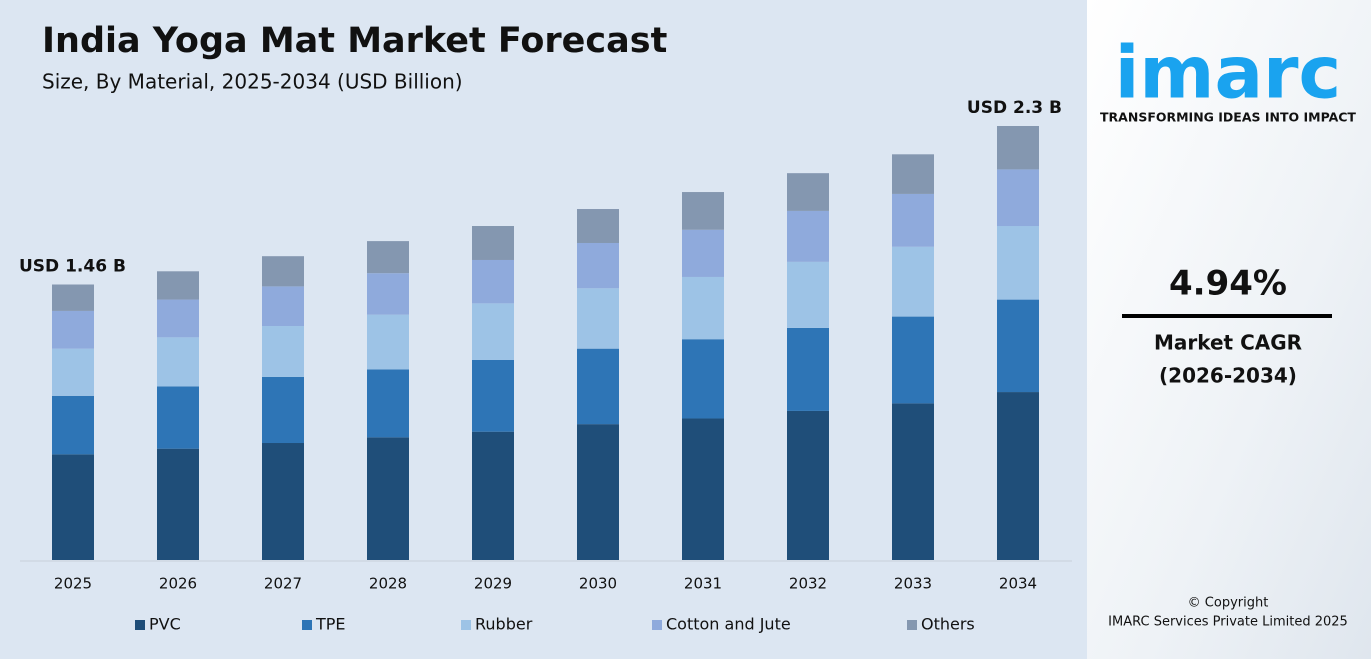 This screenshot has height=659, width=1371. I want to click on logo: imarc, so click(1228, 73).